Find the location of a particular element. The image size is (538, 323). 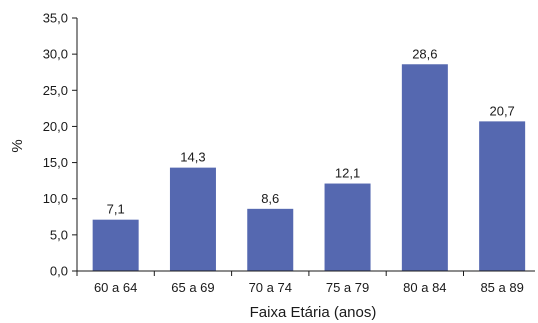

y-tick-label: 20,0 is located at coordinates (55, 126).